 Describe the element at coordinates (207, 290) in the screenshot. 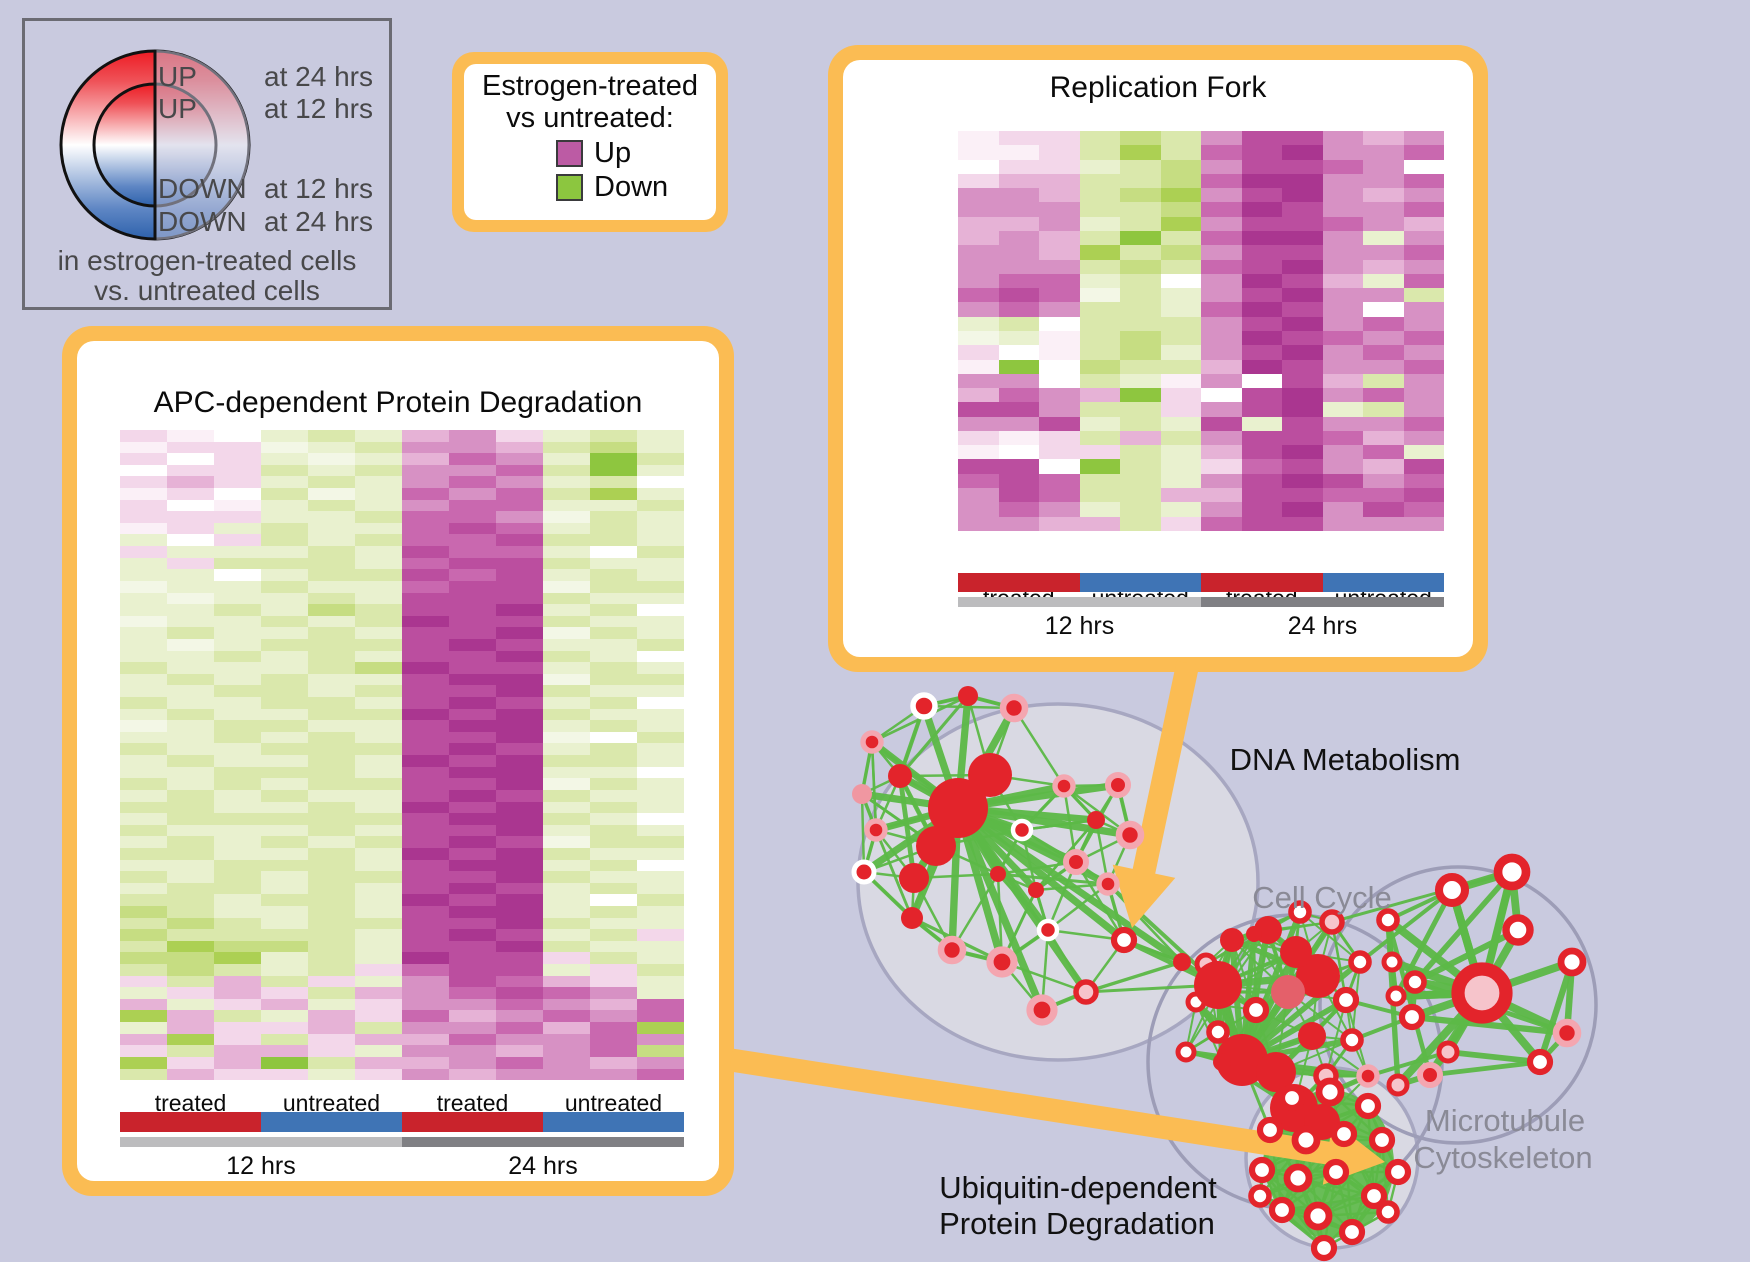

I see `ring-legend-caption-2: vs. untreated cells` at that location.